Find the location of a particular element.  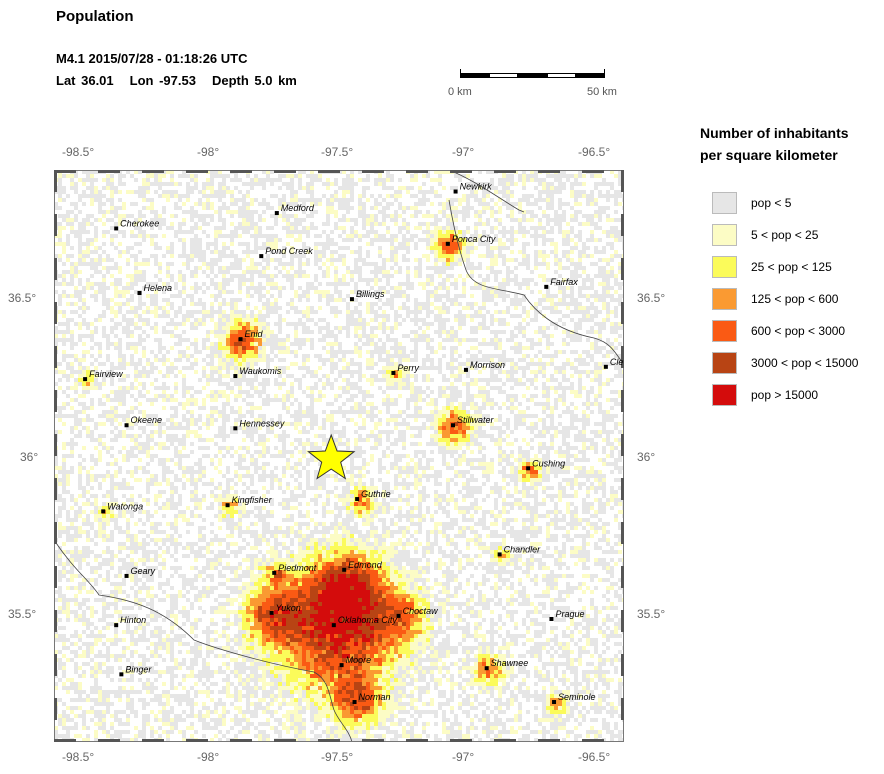

city-label: Prague is located at coordinates (569, 614).